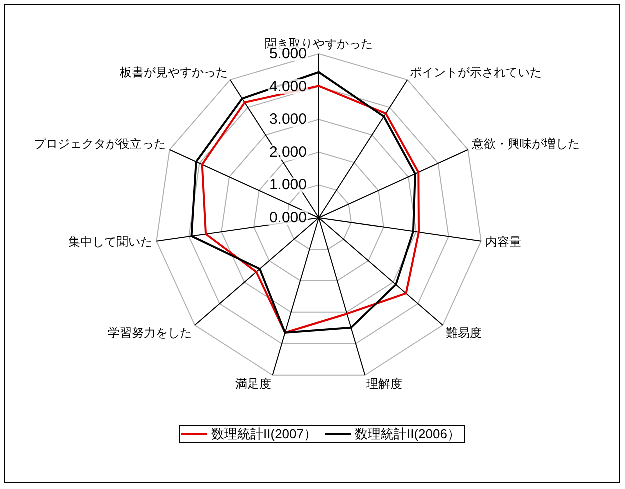 The width and height of the screenshot is (625, 489). Describe the element at coordinates (288, 87) in the screenshot. I see `y-tick-label: 4.000` at that location.